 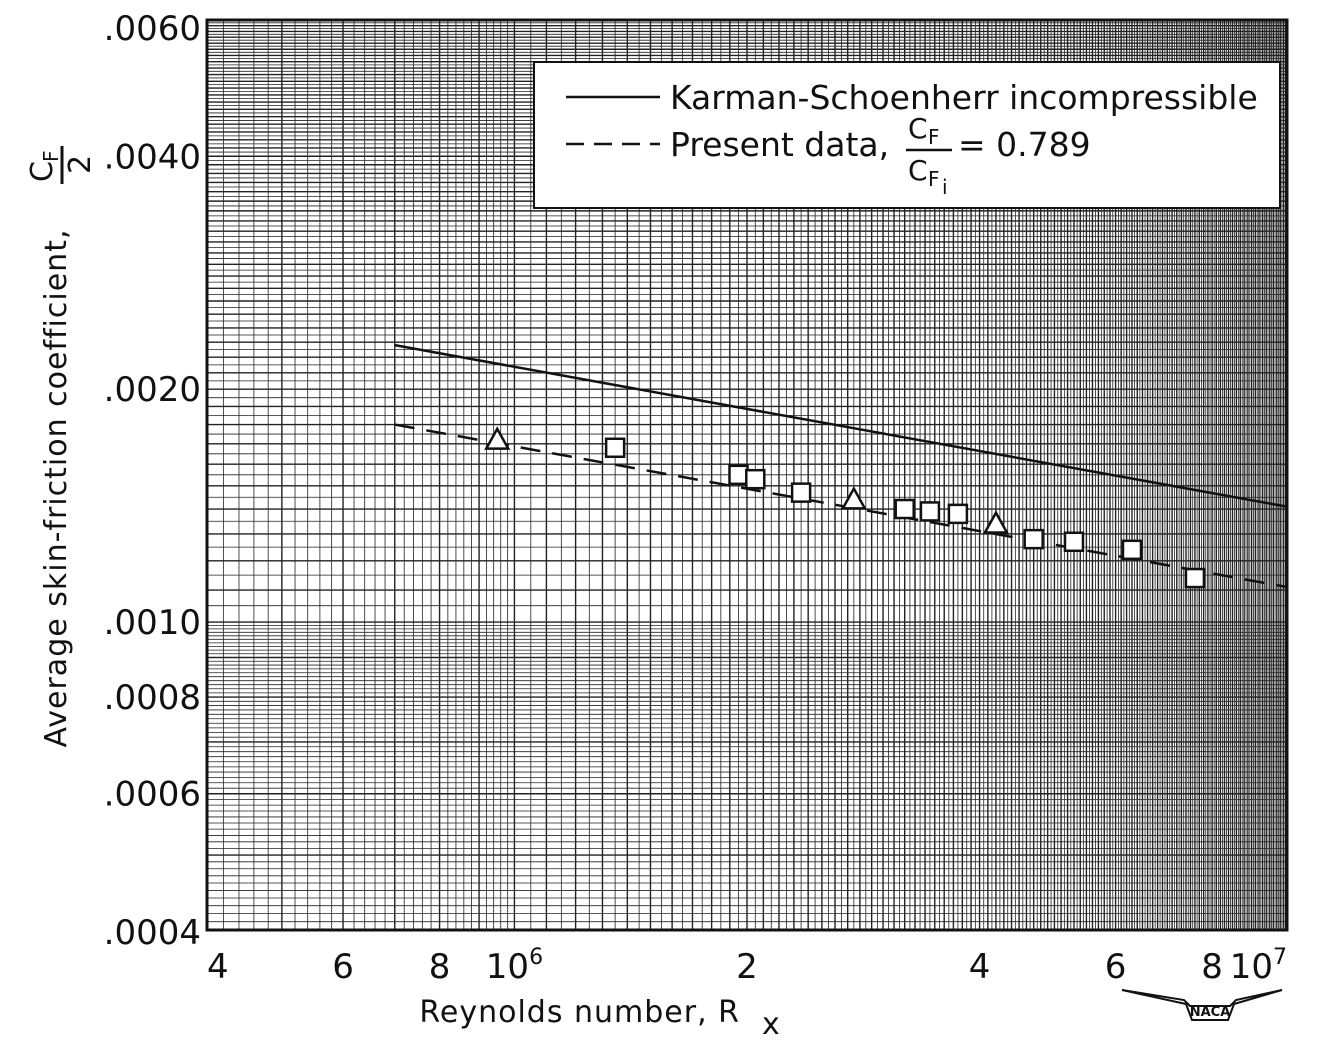 What do you see at coordinates (945, 187) in the screenshot?
I see `legend-ratio-denominator-sub2: i` at bounding box center [945, 187].